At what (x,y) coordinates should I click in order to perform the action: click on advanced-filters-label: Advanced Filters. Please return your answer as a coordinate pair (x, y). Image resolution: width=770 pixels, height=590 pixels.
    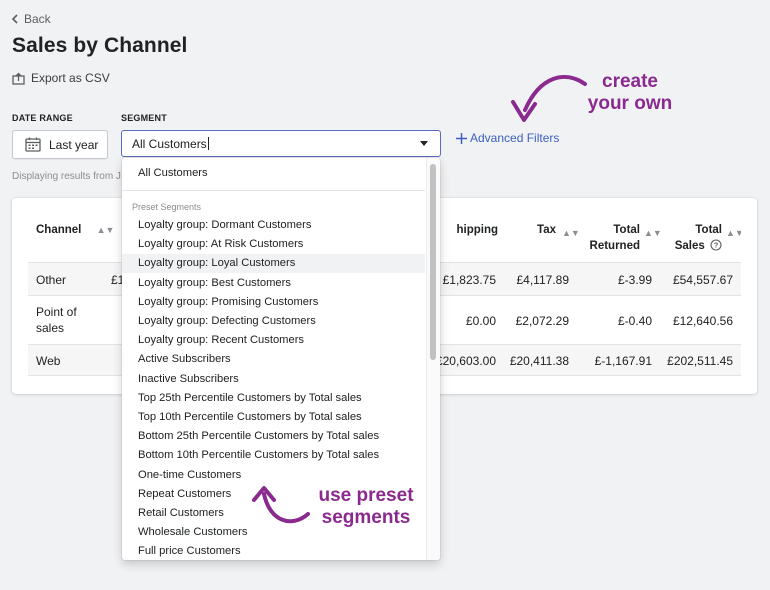
    Looking at the image, I should click on (515, 138).